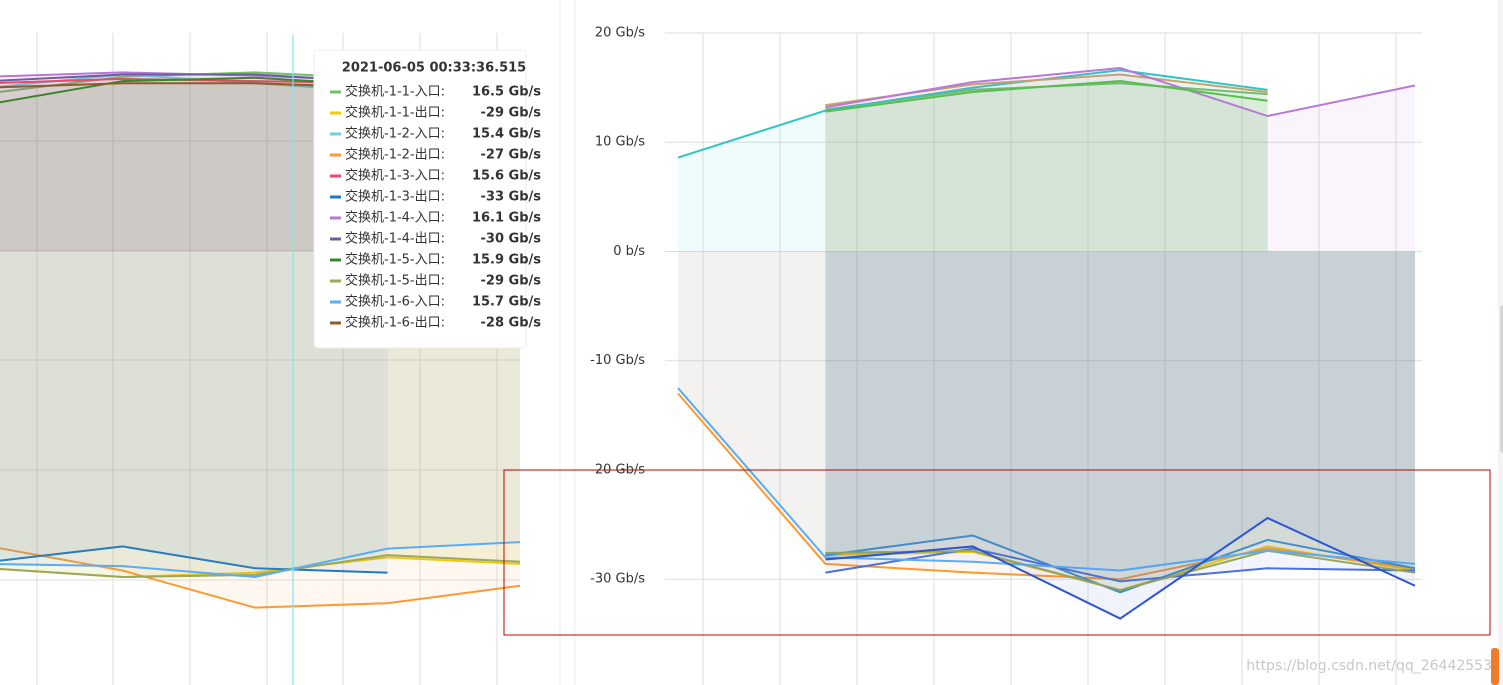  What do you see at coordinates (434, 68) in the screenshot?
I see `tooltip-title: 2021-06-05 00:33:36.515` at bounding box center [434, 68].